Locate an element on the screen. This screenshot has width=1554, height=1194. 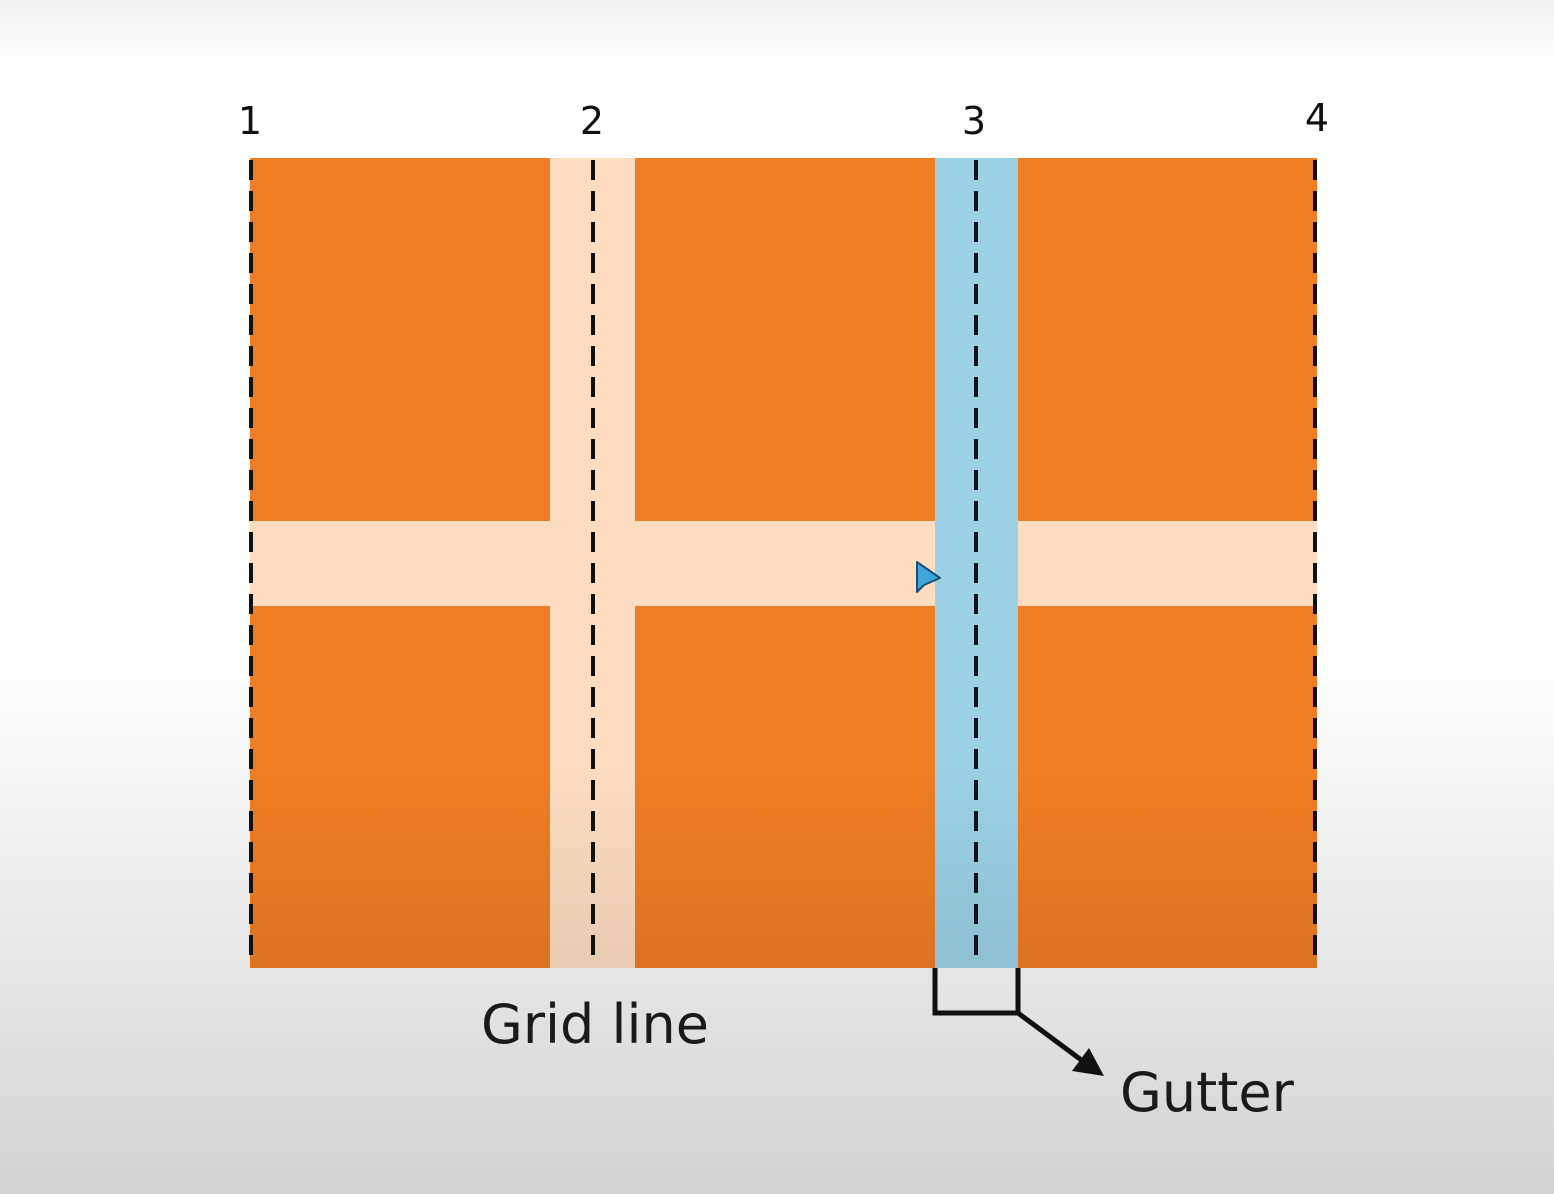
gutter-label: Gutter is located at coordinates (1207, 1092).